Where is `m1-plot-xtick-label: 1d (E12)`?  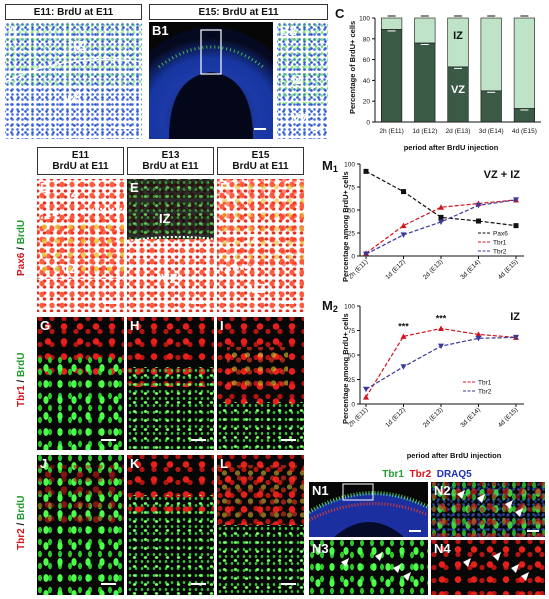
m1-plot-xtick-label: 1d (E12) is located at coordinates (395, 269).